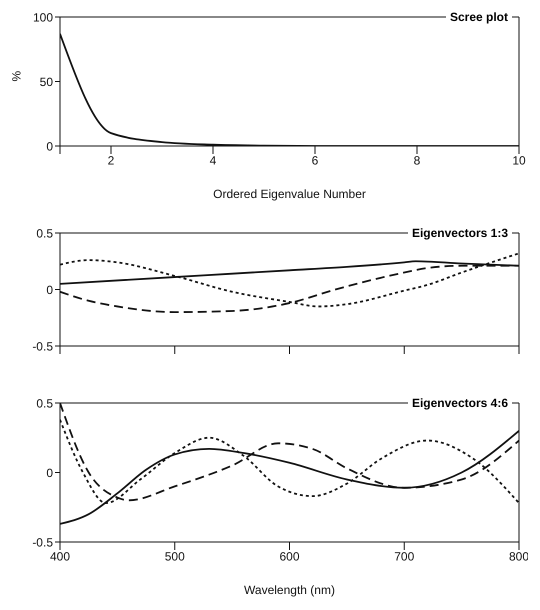 This screenshot has height=610, width=540. What do you see at coordinates (213, 161) in the screenshot?
I see `x-tick-label: 4` at bounding box center [213, 161].